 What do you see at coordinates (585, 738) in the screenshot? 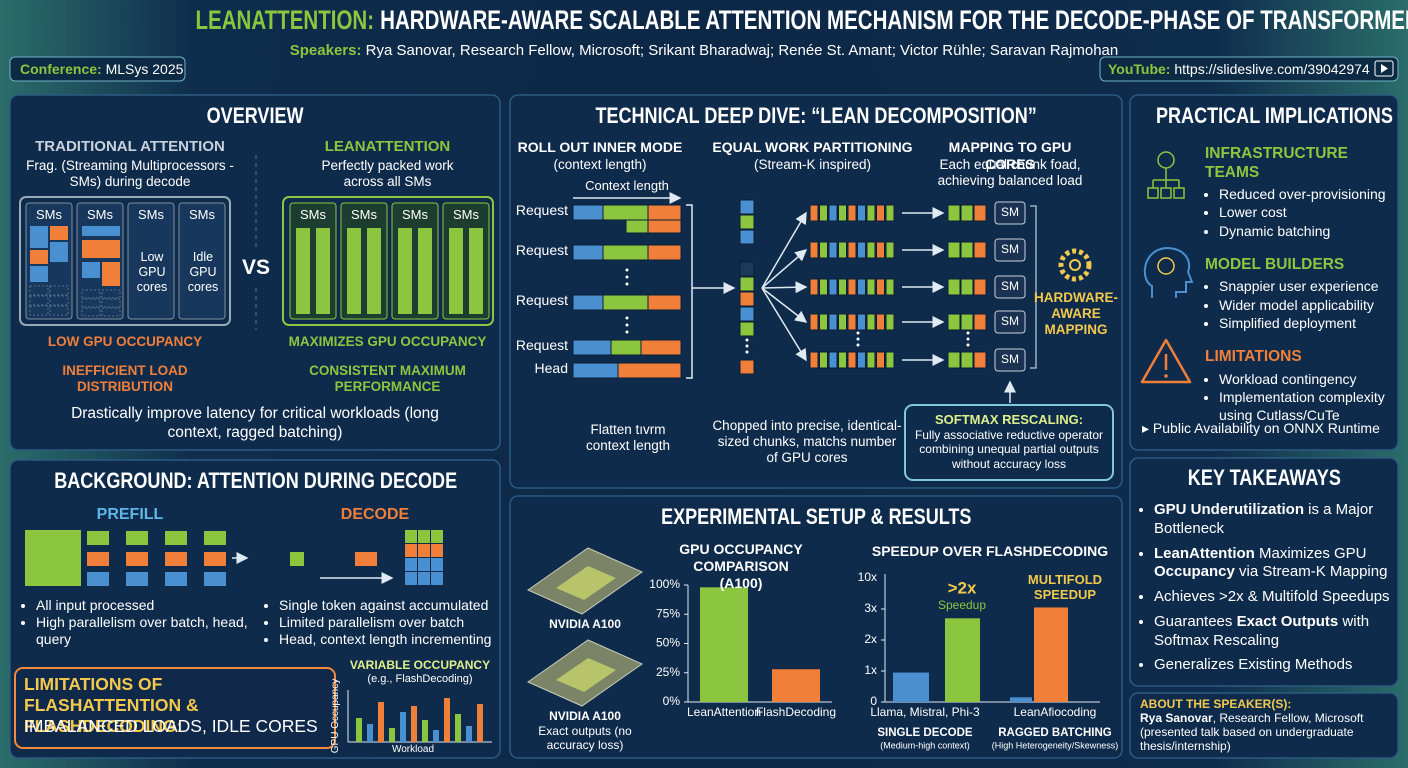
I see `hardware-note: Exact outputs (no accuracy loss)` at bounding box center [585, 738].